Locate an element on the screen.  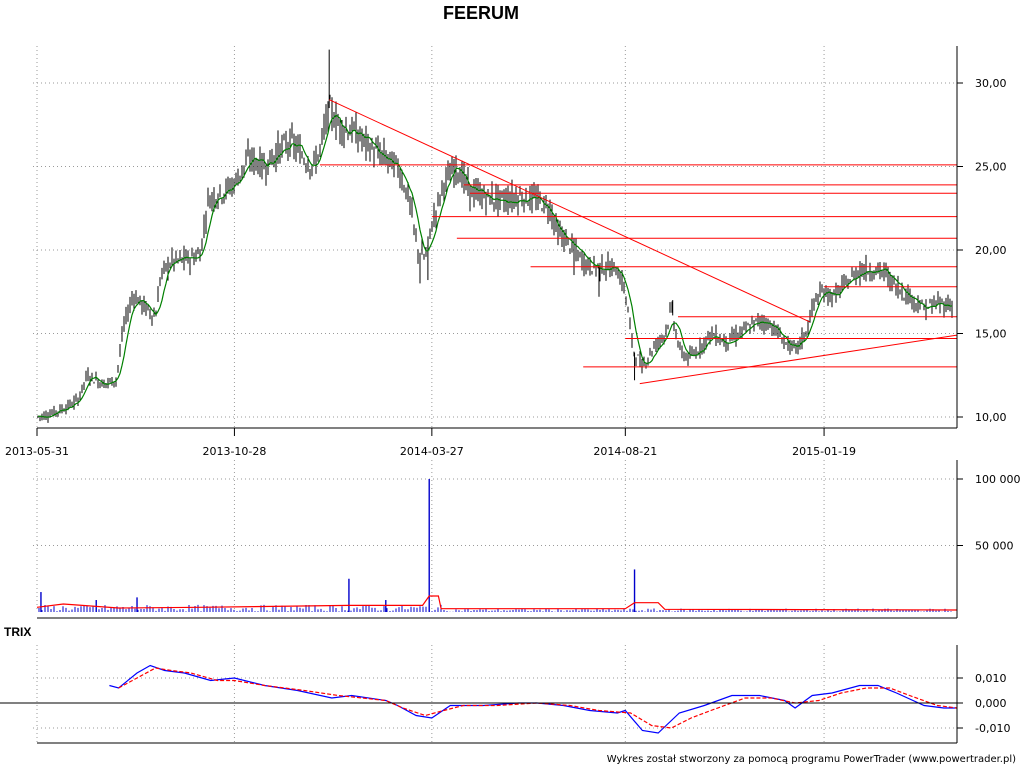
x-tick-label: 2014-03-27 is located at coordinates (432, 451).